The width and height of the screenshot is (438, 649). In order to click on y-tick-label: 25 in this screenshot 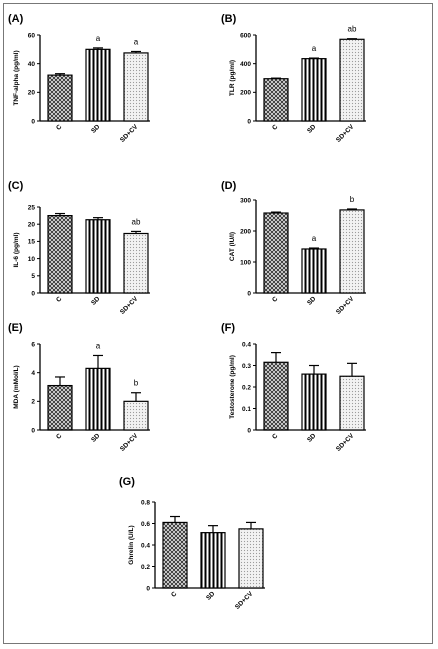, I will do `click(32, 207)`.